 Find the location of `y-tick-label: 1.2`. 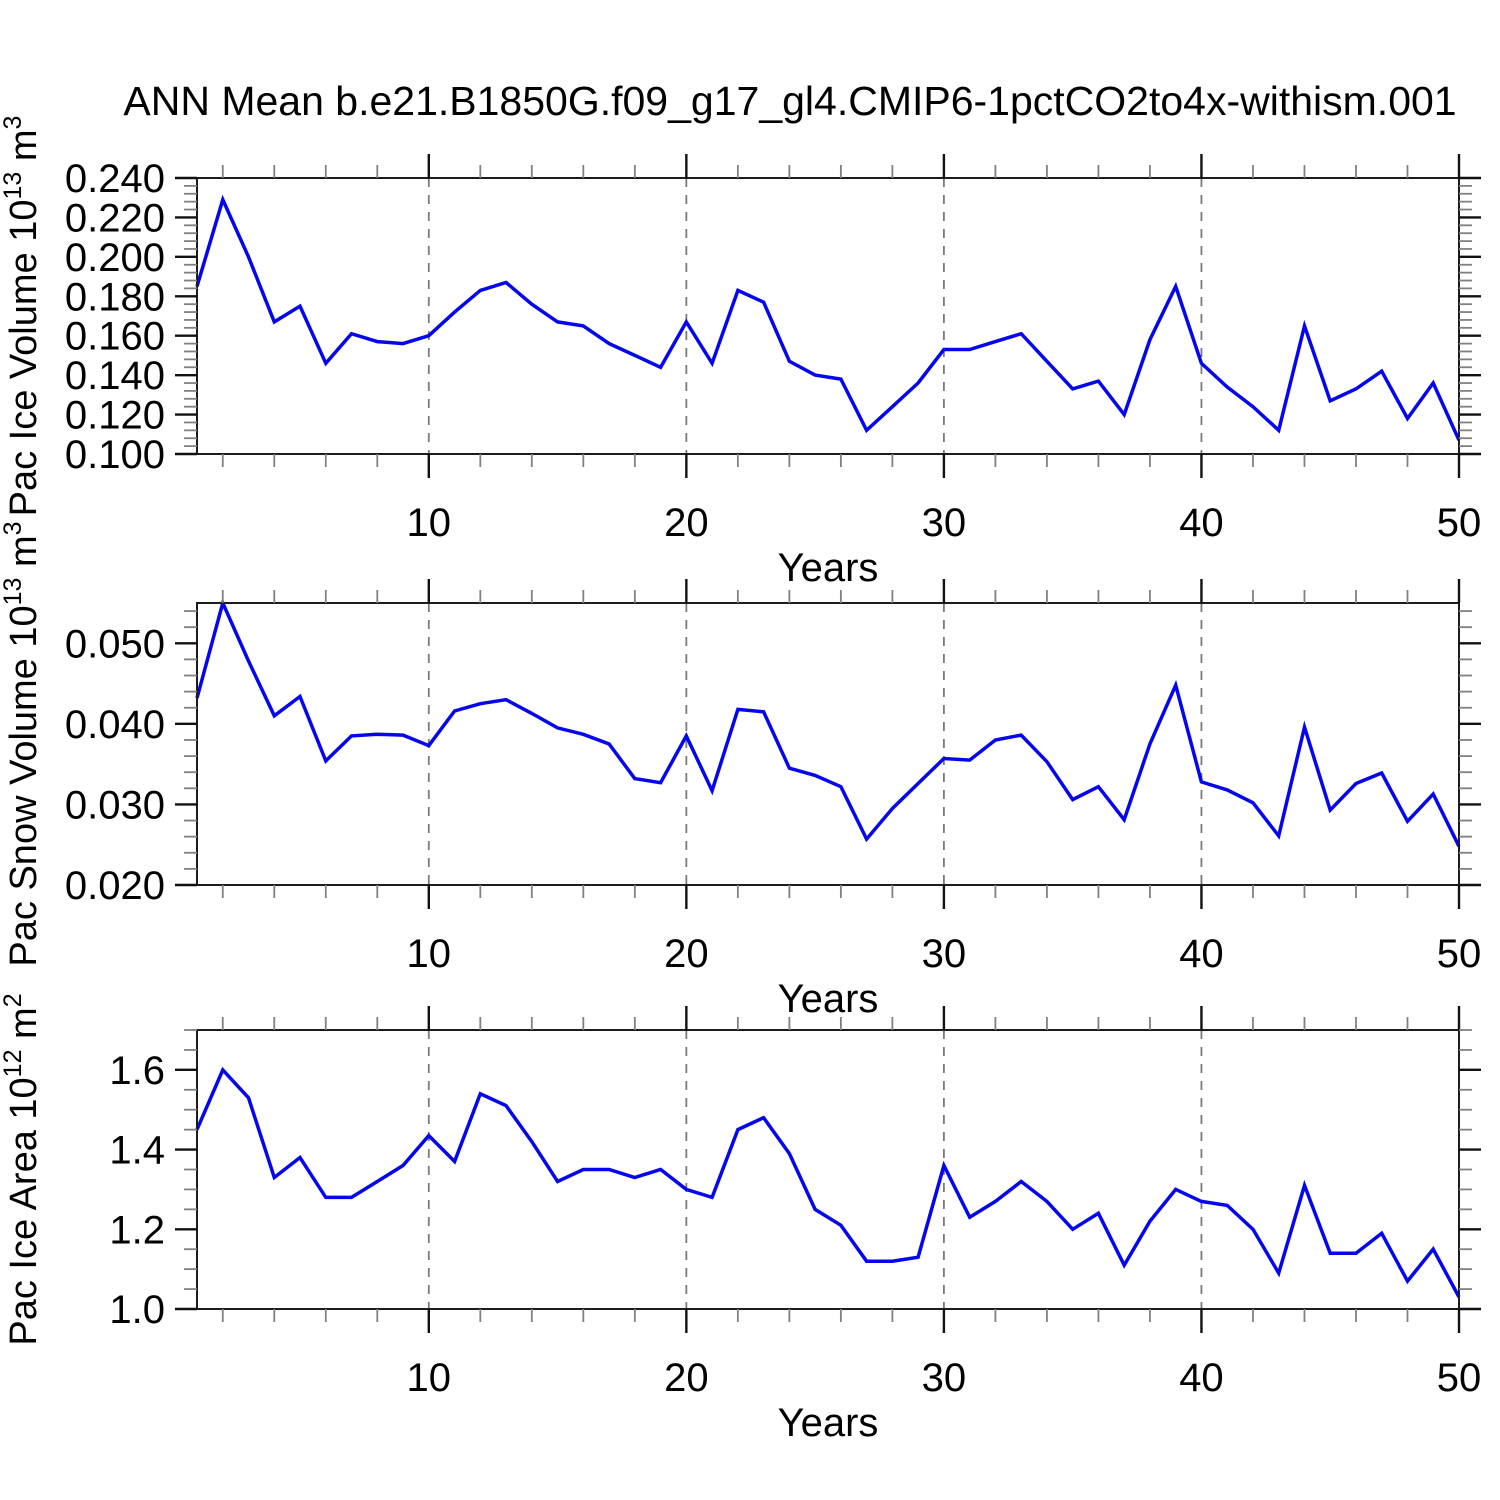

y-tick-label: 1.2 is located at coordinates (137, 1230).